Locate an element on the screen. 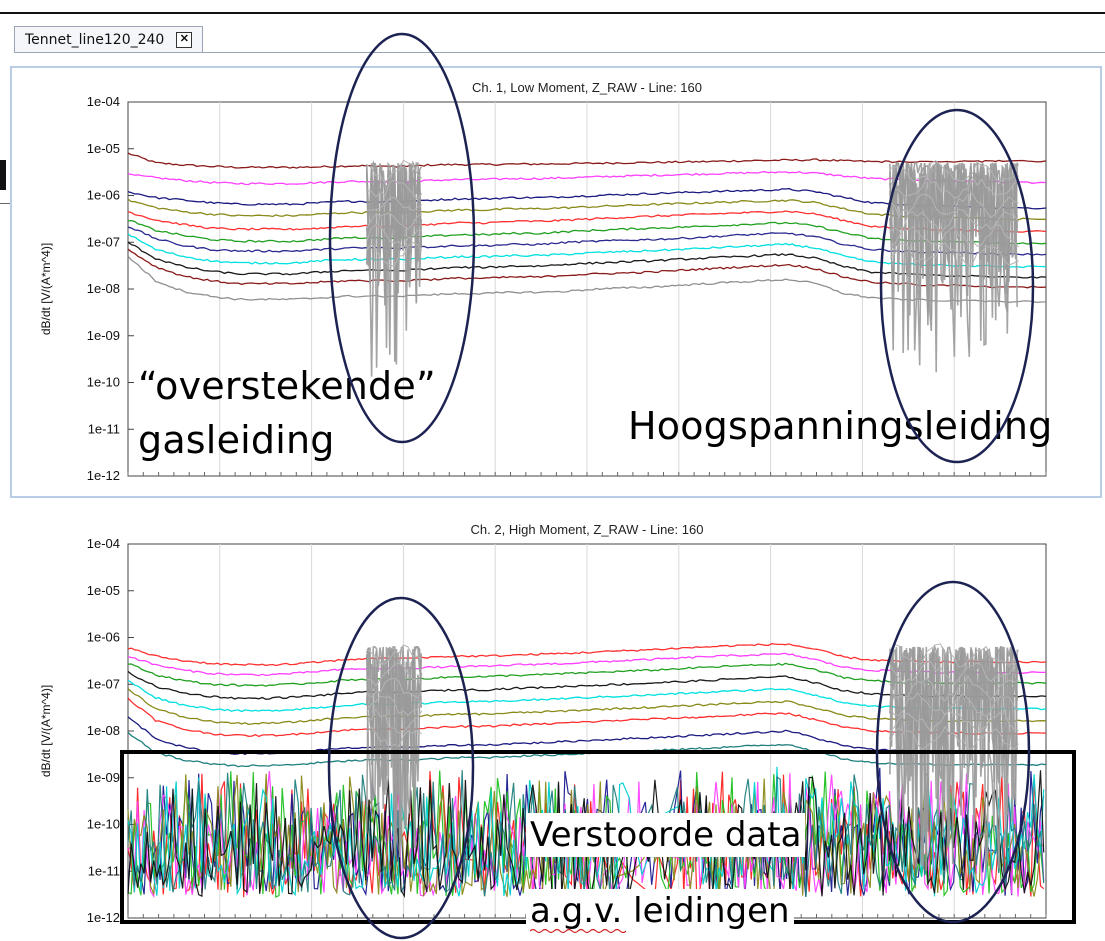 The height and width of the screenshot is (941, 1105). noise-series is located at coordinates (586, 834).